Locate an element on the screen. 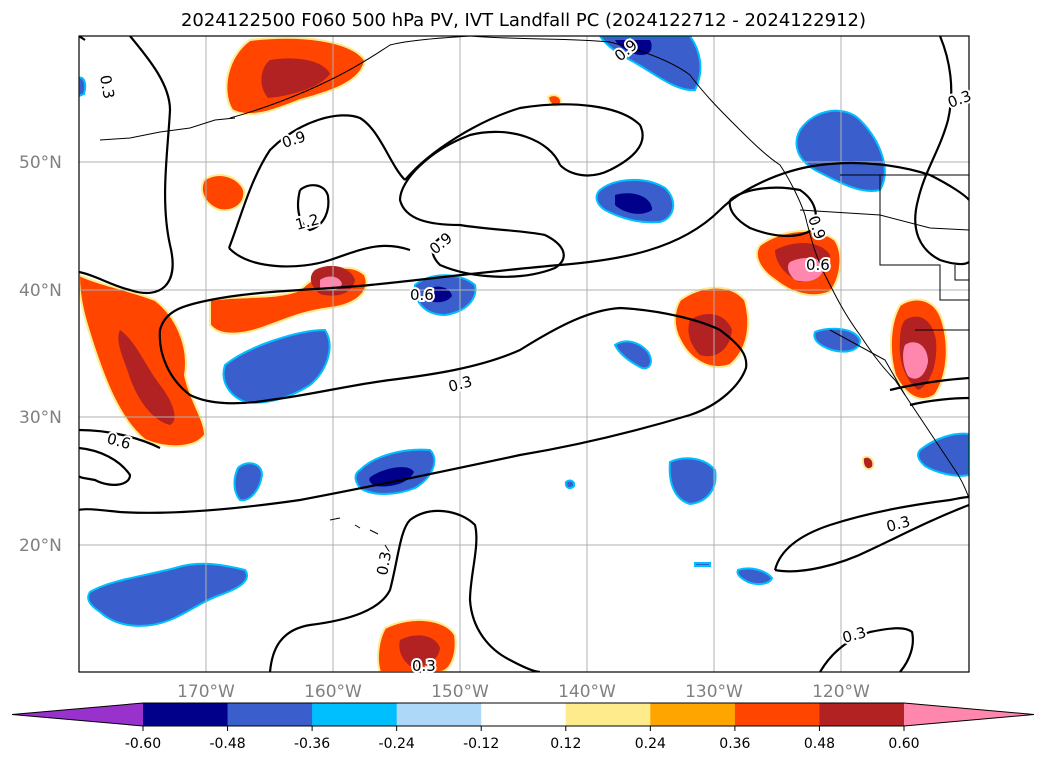  contour-label: 0.3 is located at coordinates (424, 666).